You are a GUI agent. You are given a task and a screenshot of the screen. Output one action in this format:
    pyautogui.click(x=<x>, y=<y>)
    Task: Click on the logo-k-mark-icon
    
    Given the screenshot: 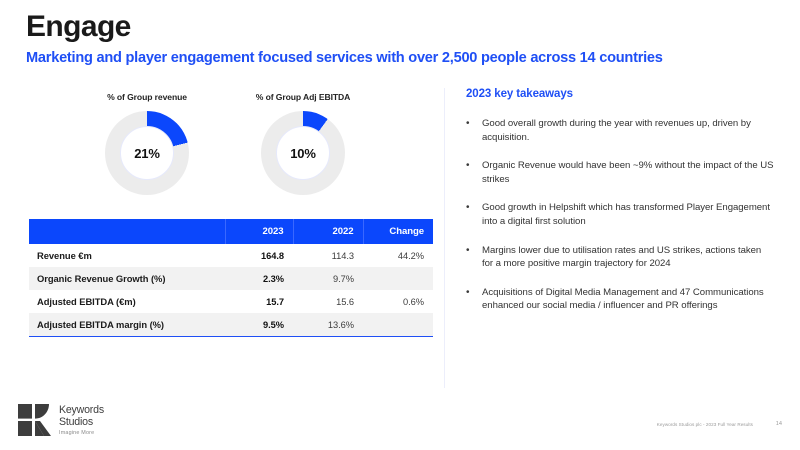 What is the action you would take?
    pyautogui.click(x=35, y=420)
    